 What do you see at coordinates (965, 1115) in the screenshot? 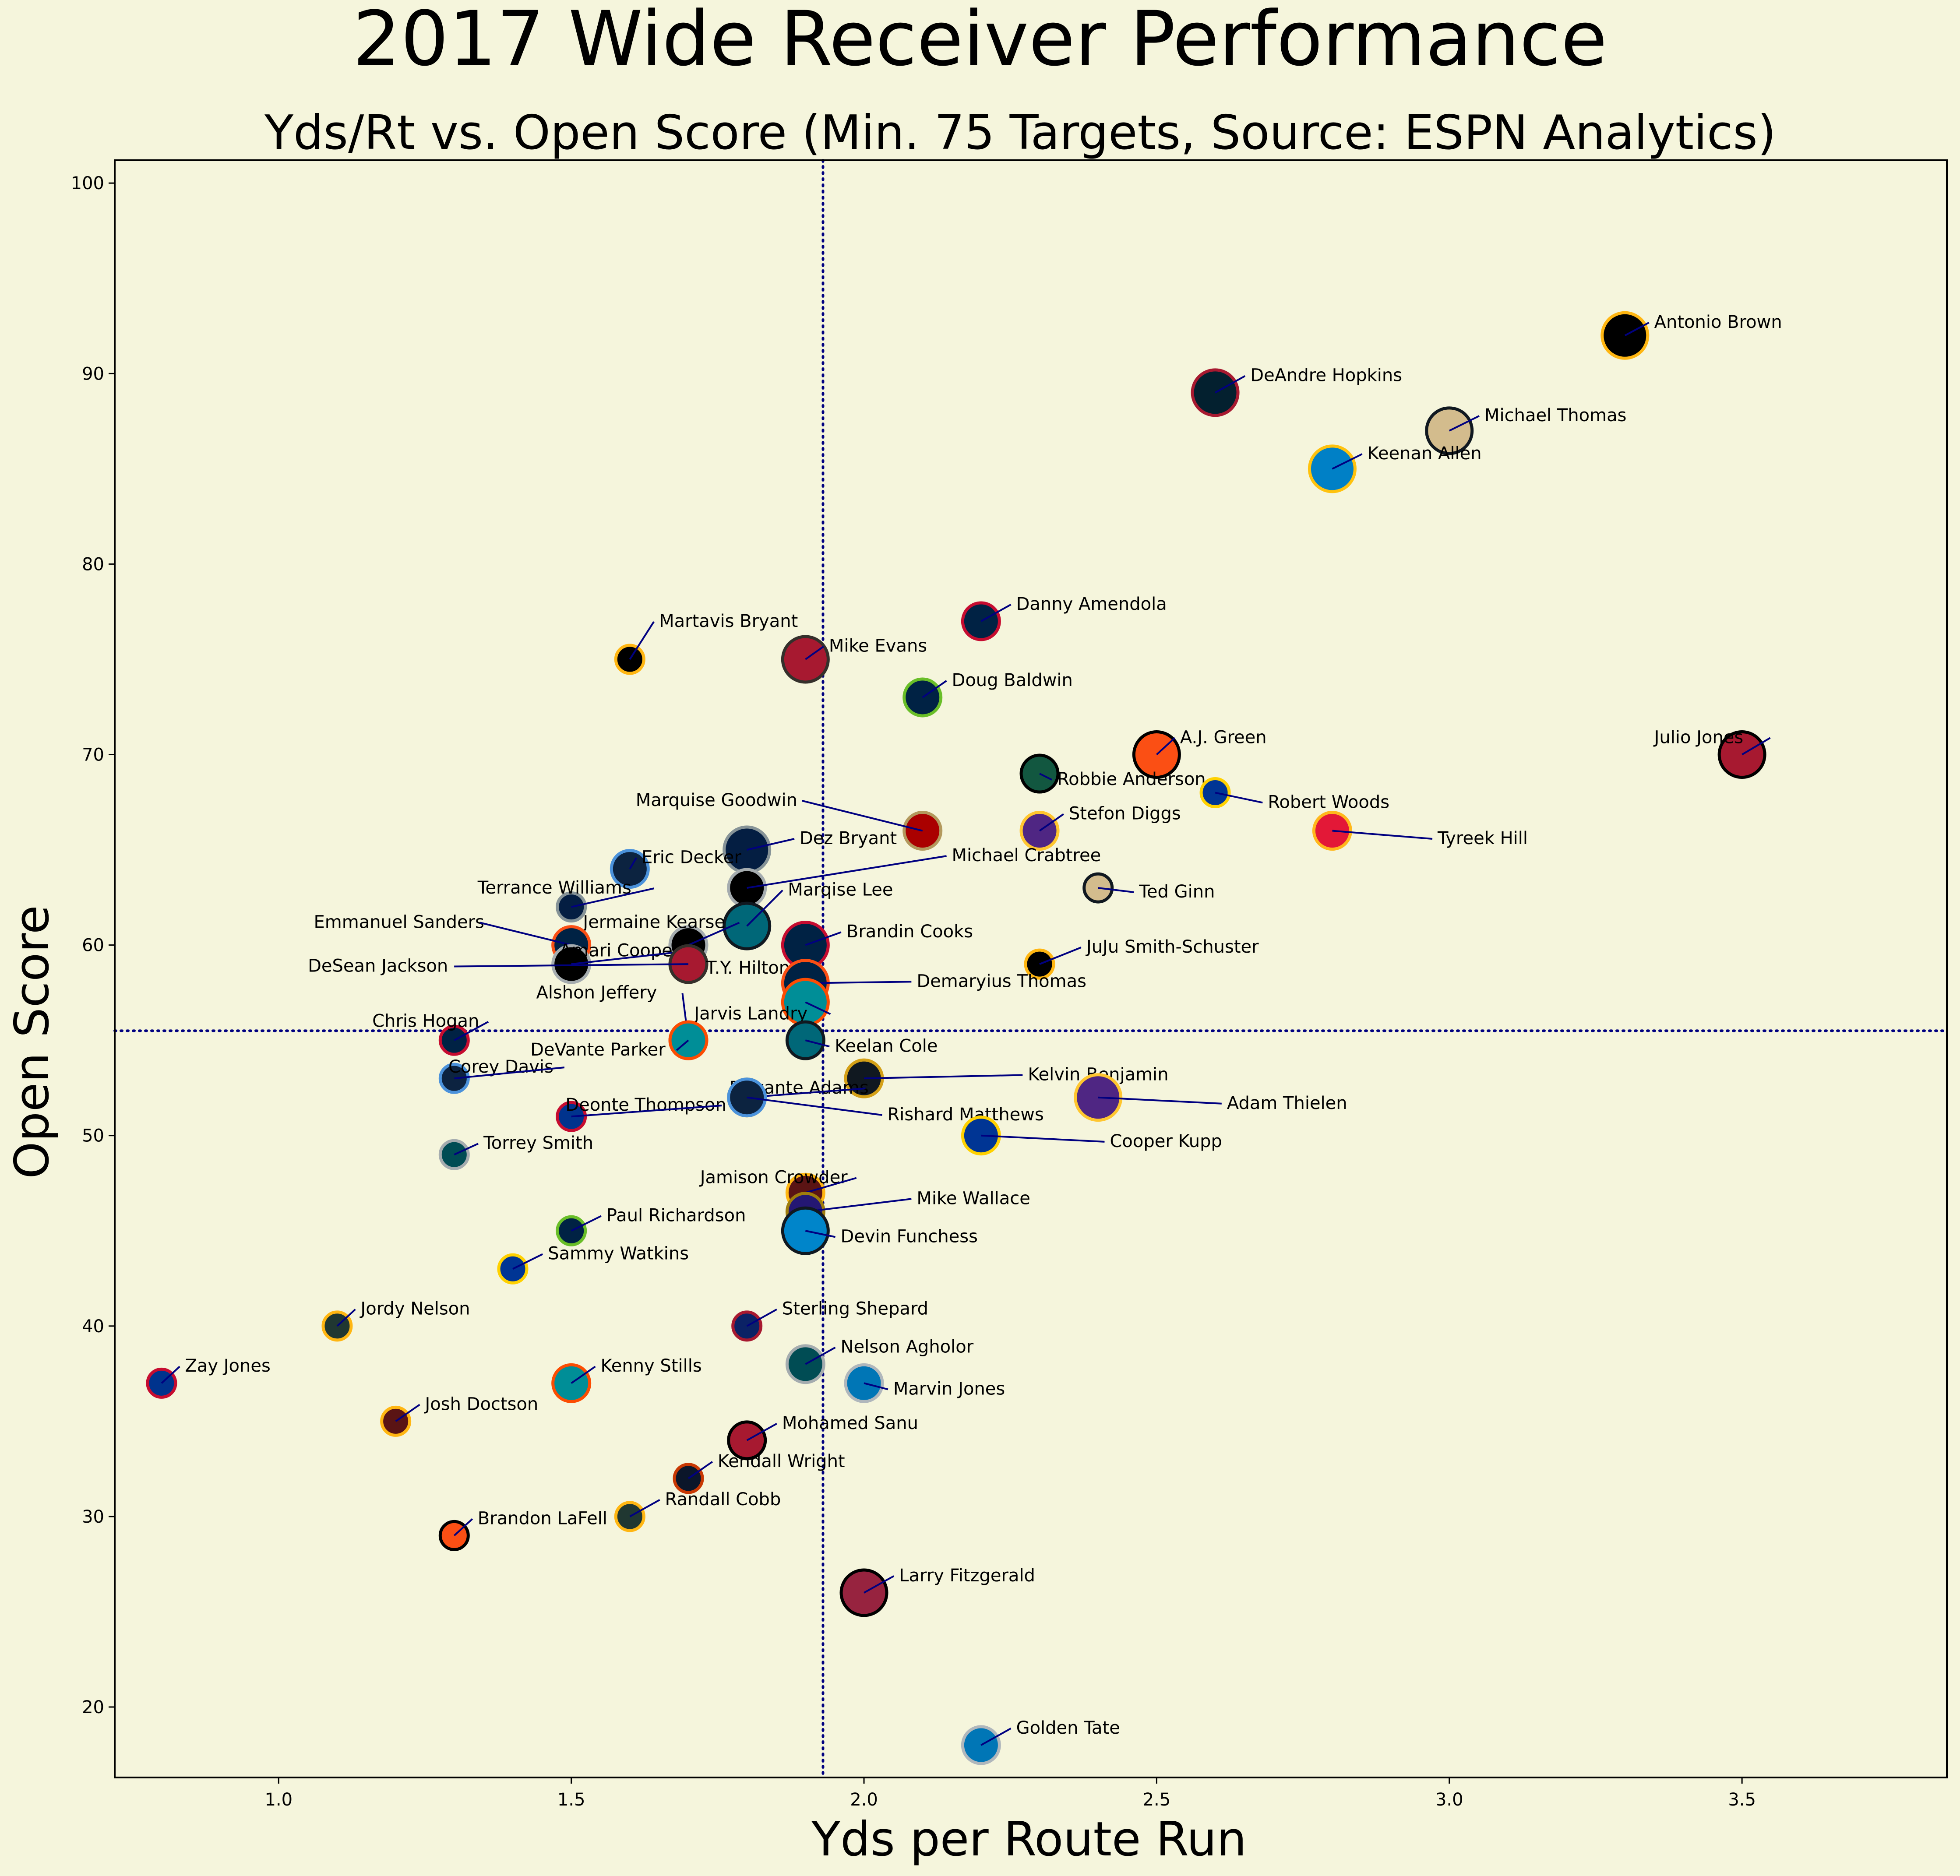
I see `data-label: Rishard Matthews` at bounding box center [965, 1115].